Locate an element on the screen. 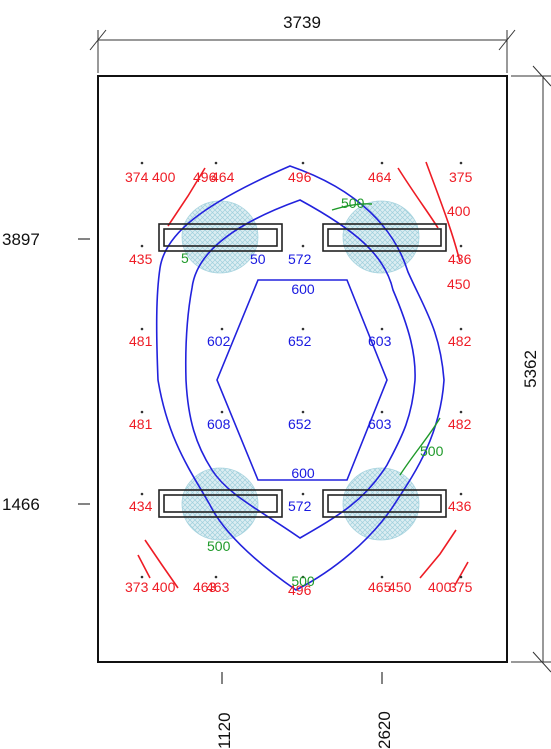 This screenshot has width=551, height=749. luminaire-bottom-right is located at coordinates (384, 503).